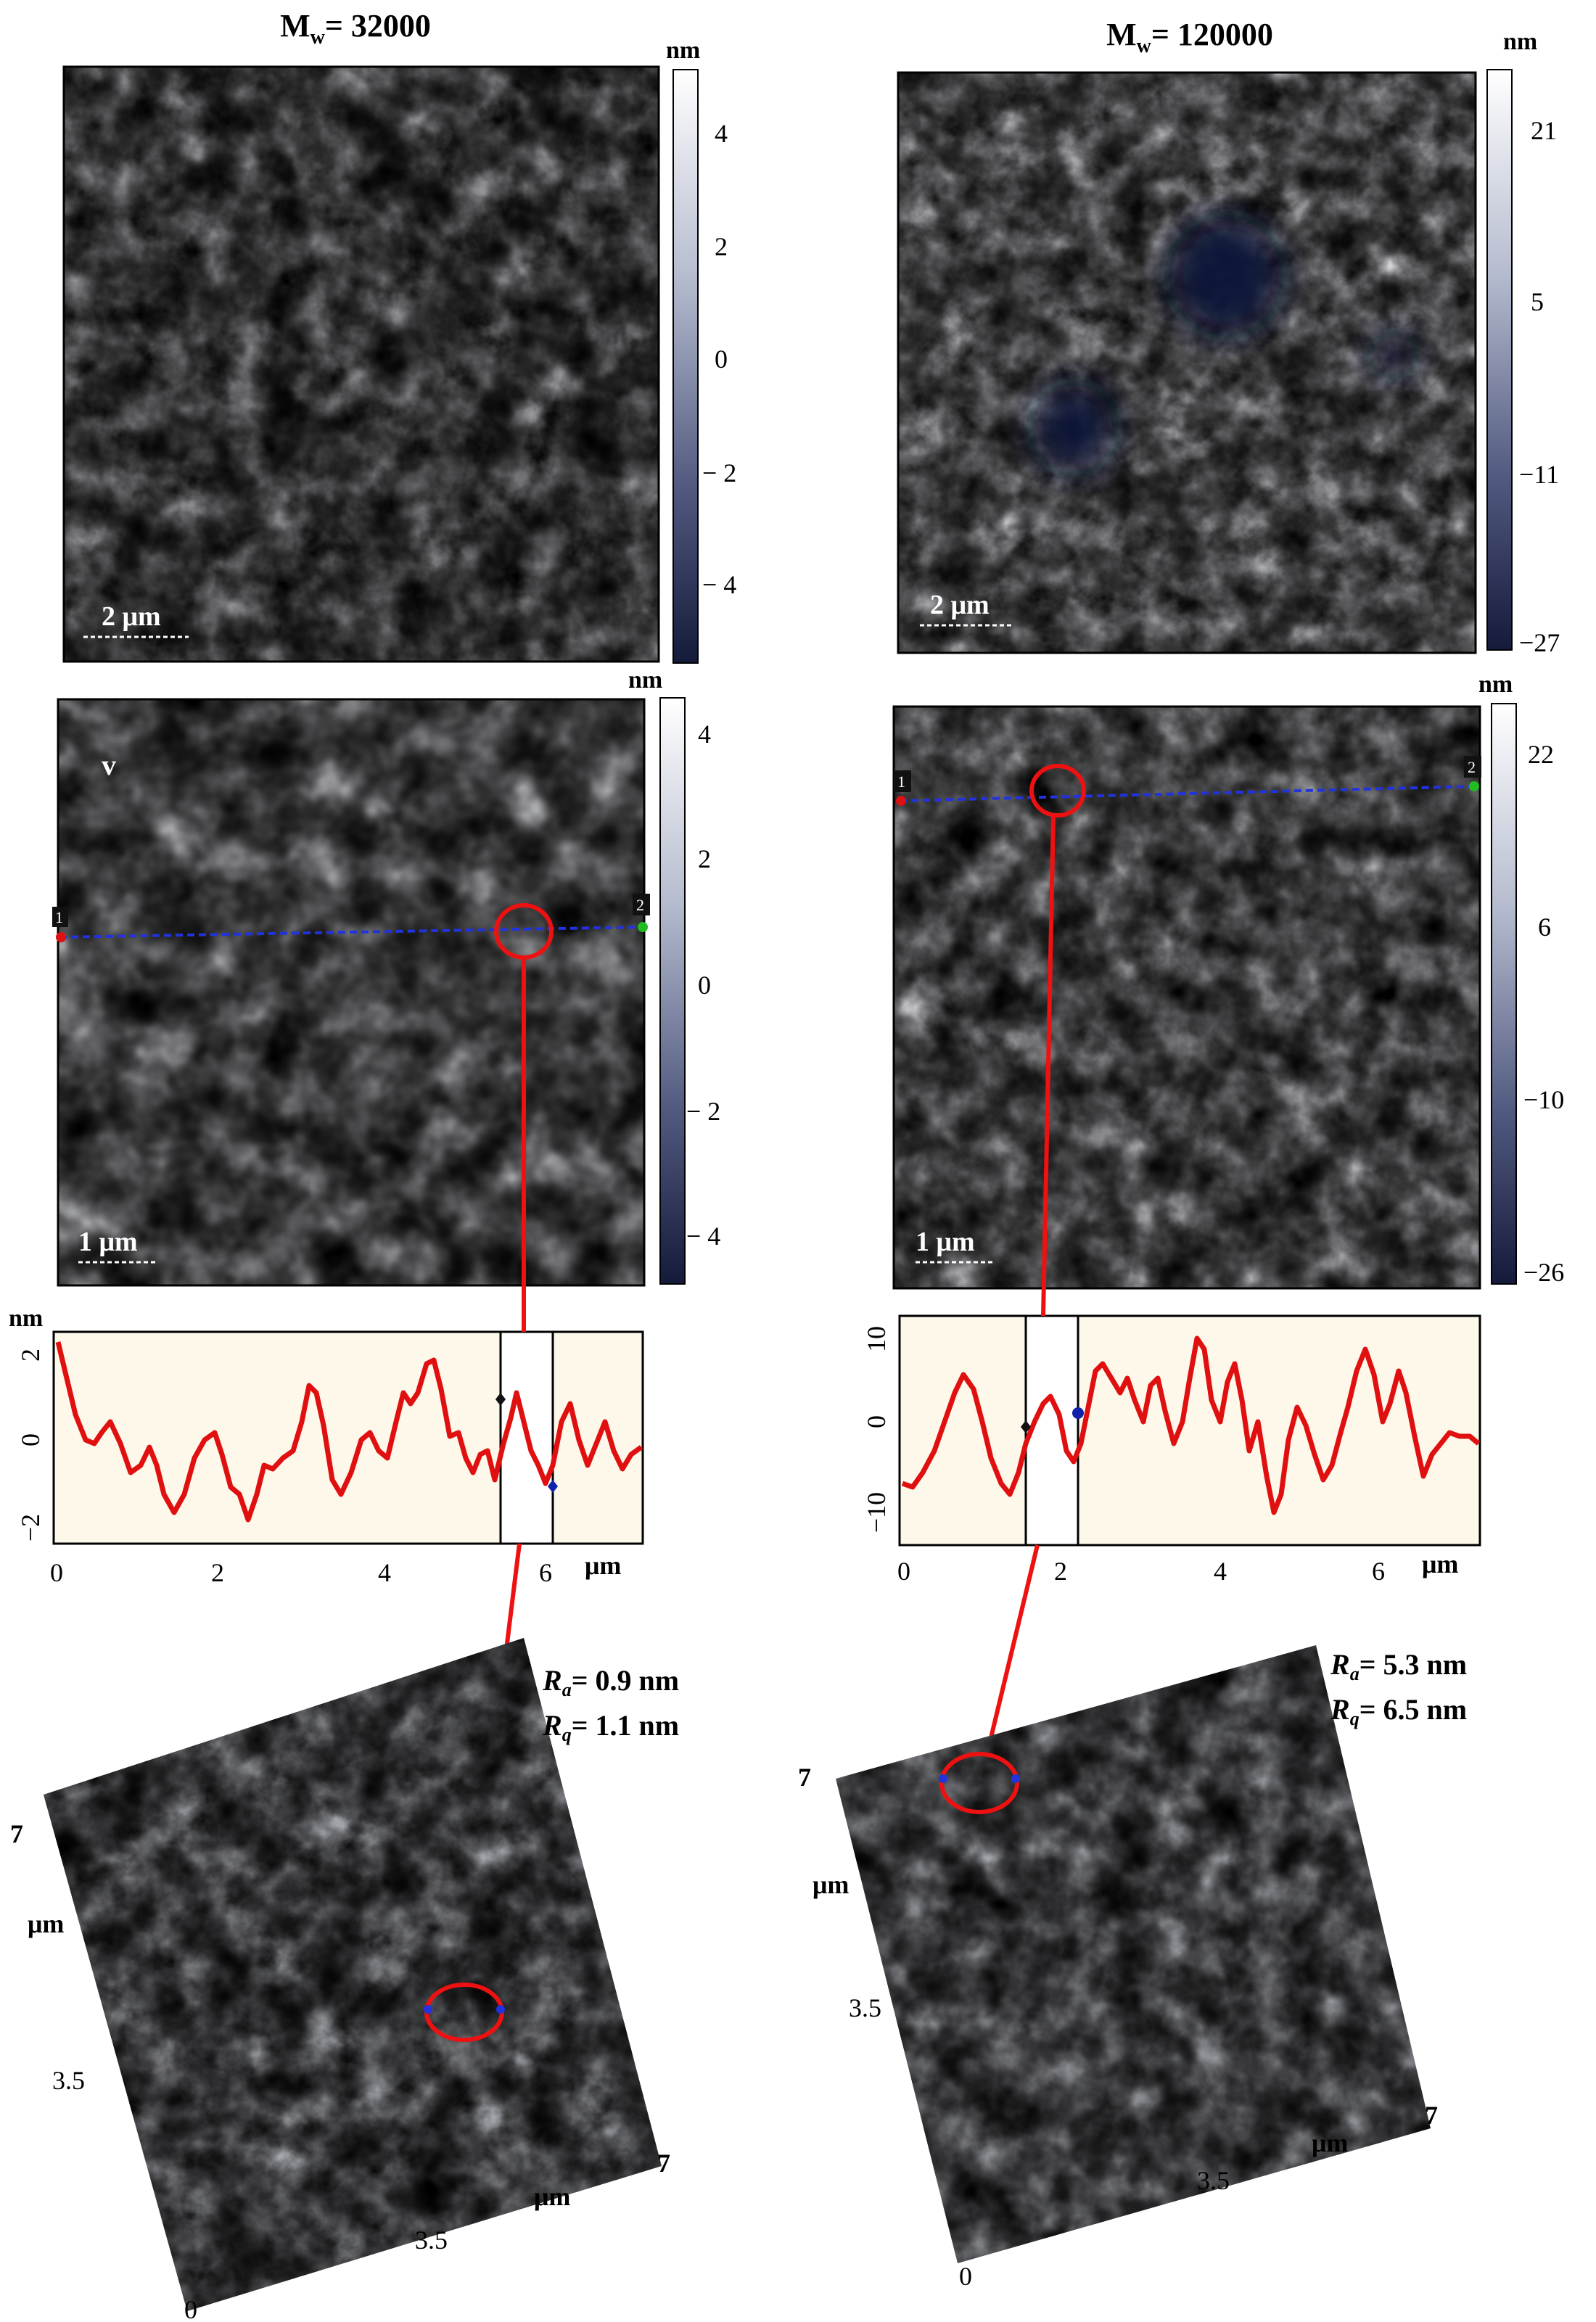 Image resolution: width=1596 pixels, height=2322 pixels. What do you see at coordinates (610, 1727) in the screenshot?
I see `roughness-rq: Rq= 1.1 nm` at bounding box center [610, 1727].